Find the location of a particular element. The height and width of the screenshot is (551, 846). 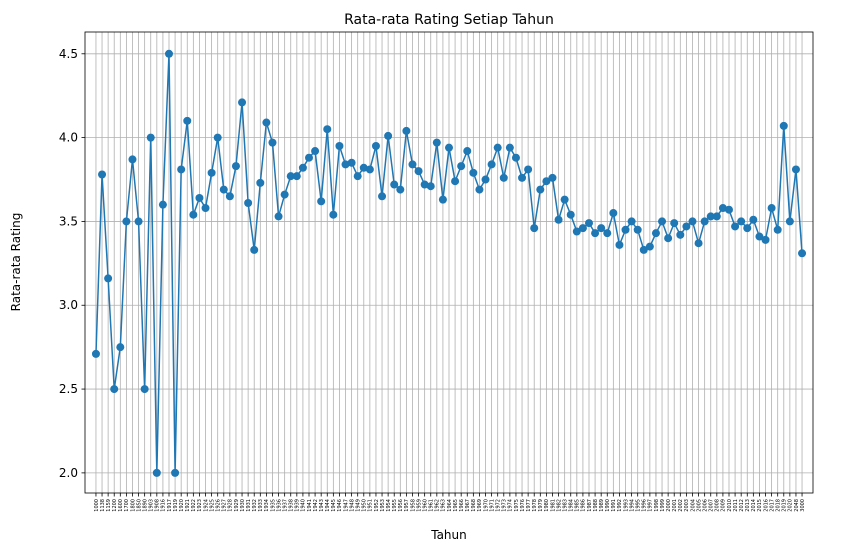

x-tick-label: 1908 is located at coordinates (158, 505).